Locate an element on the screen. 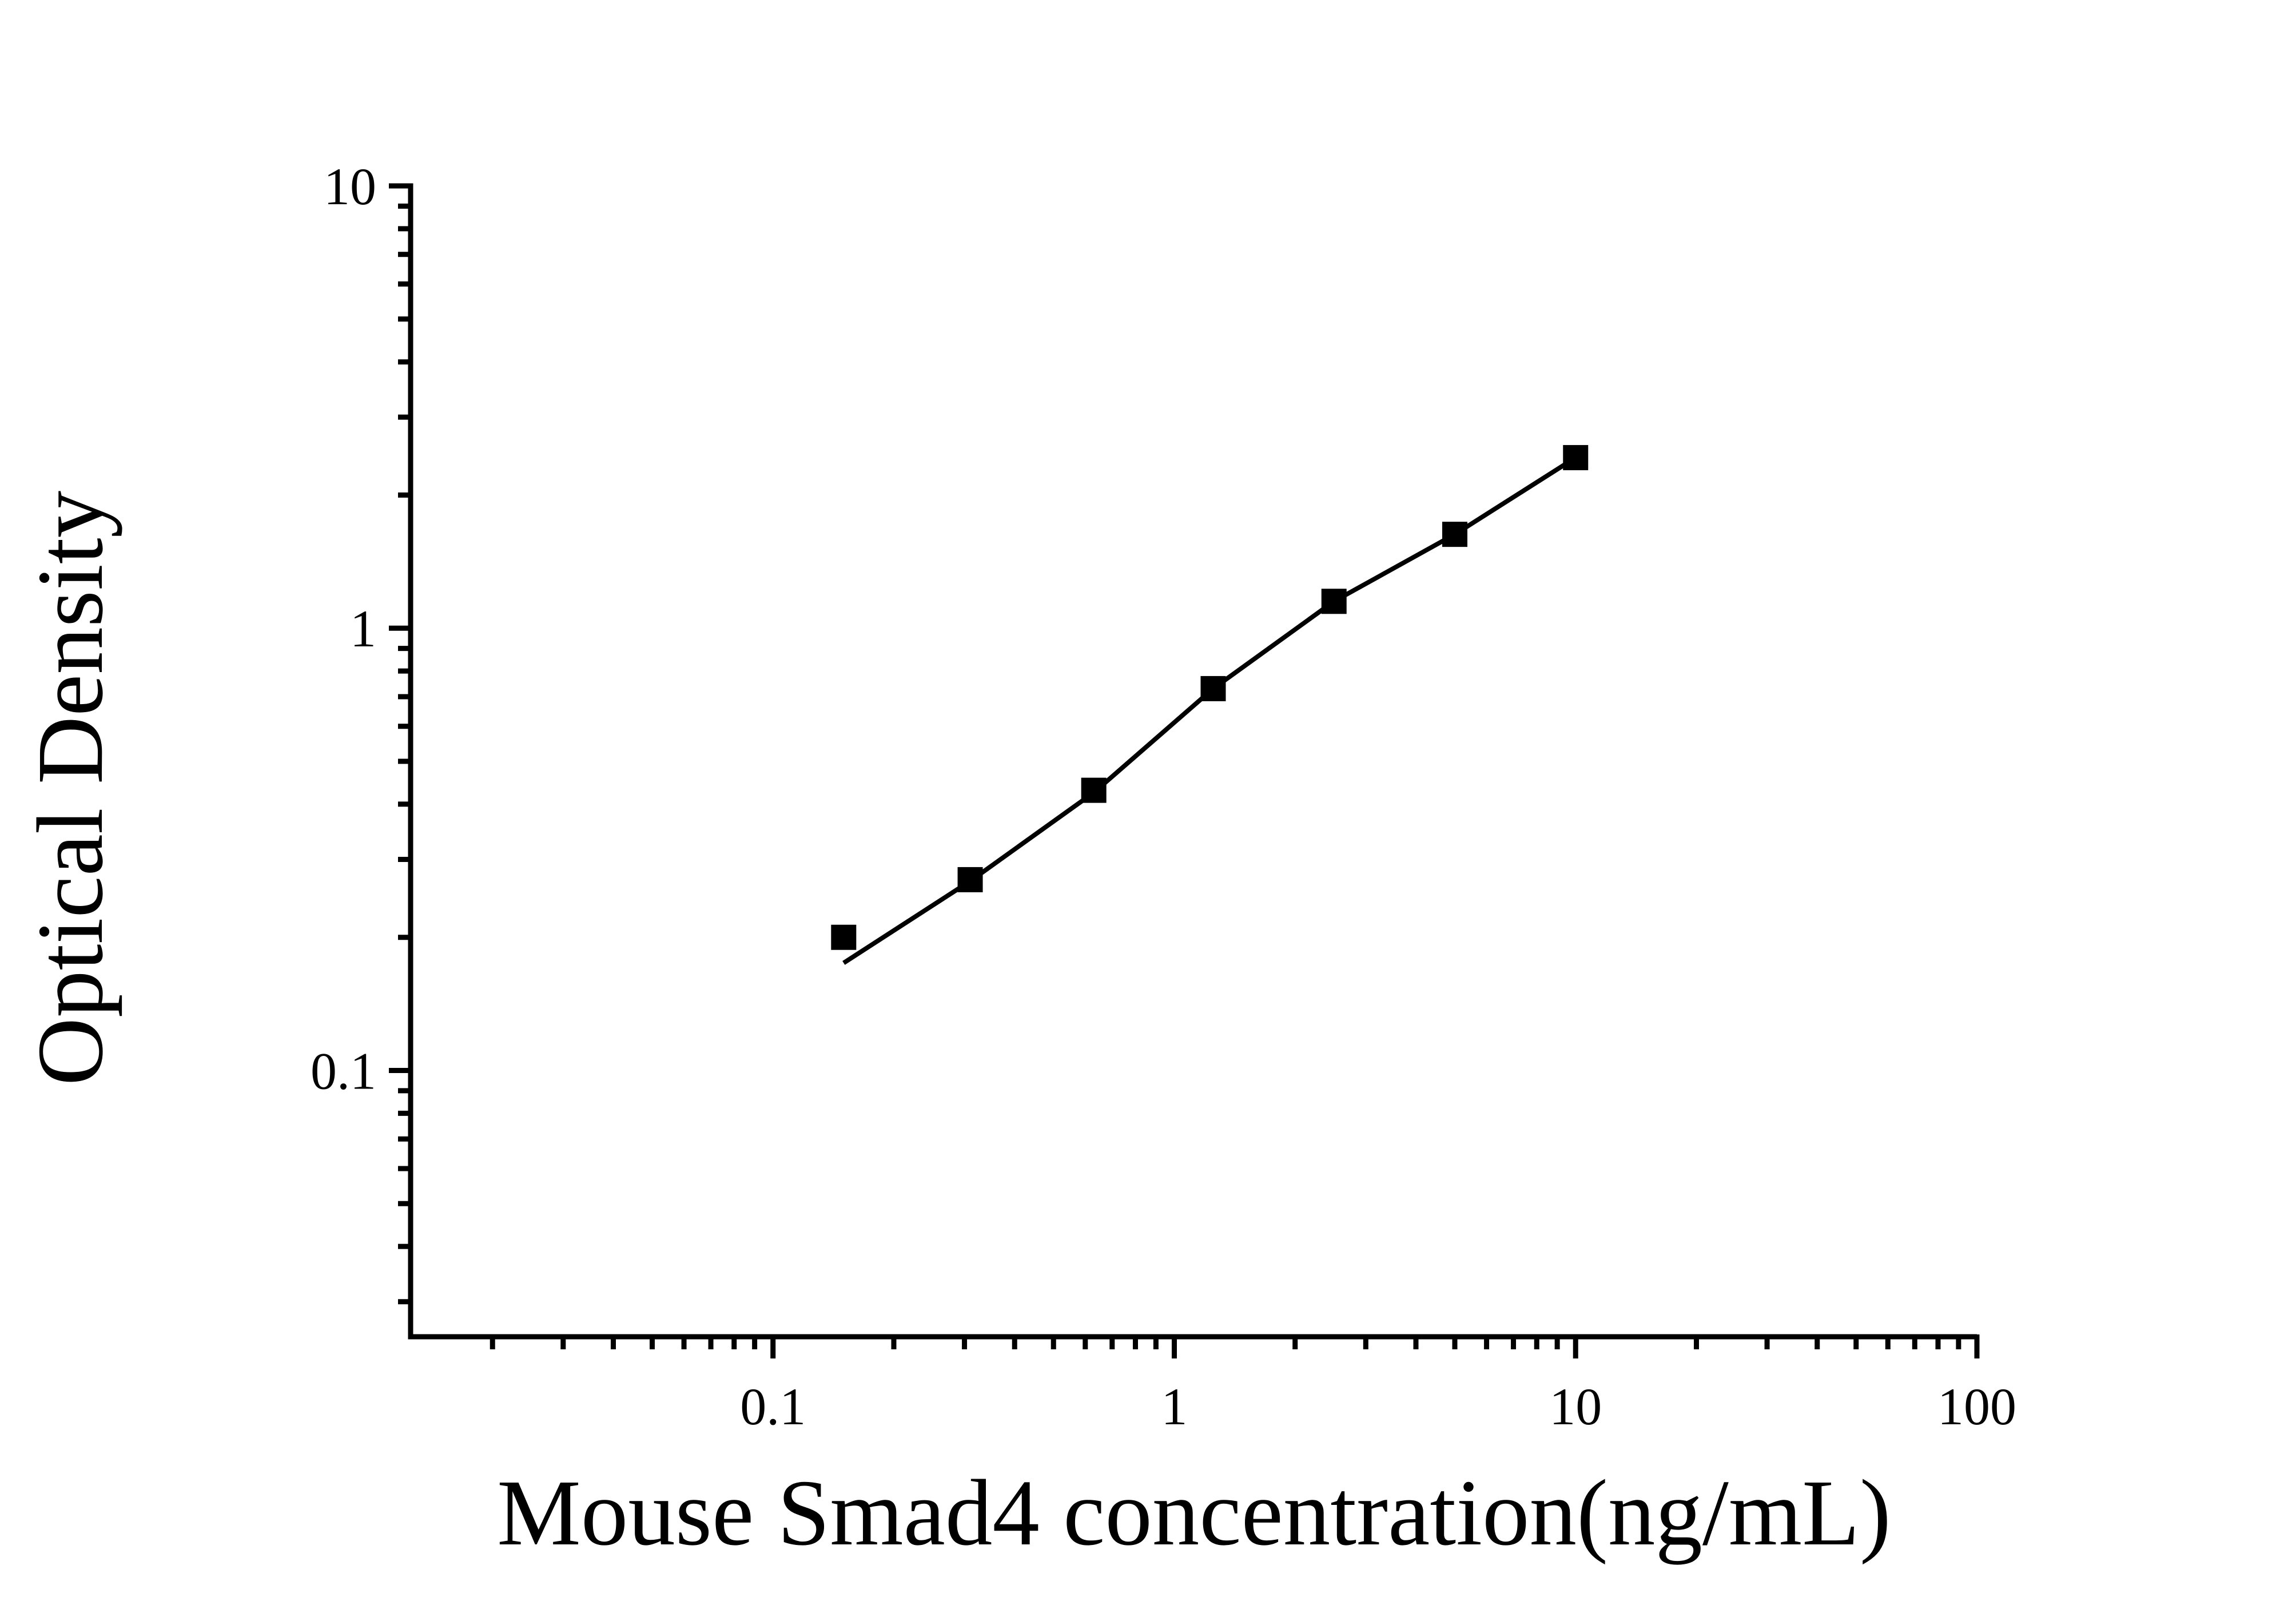 This screenshot has height=1605, width=2296. x-tick-label: 0.1 is located at coordinates (773, 1406).